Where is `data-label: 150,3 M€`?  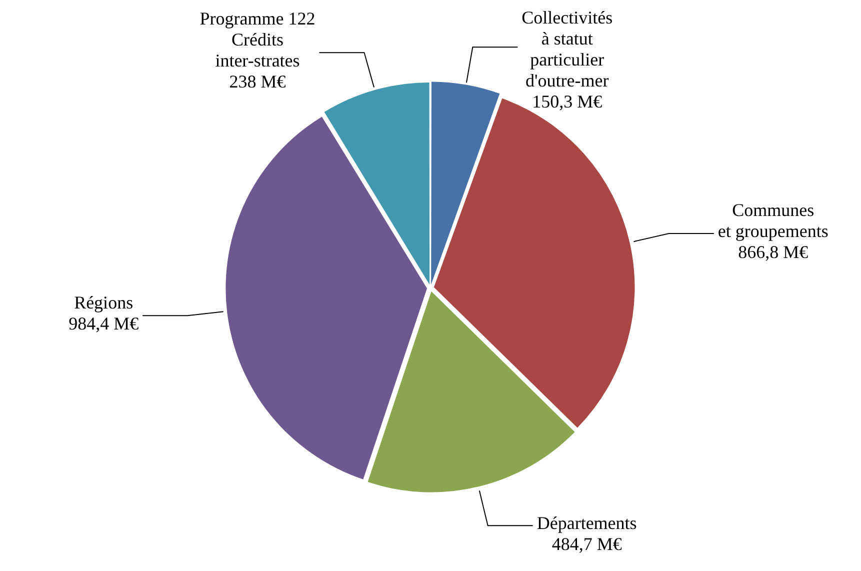
data-label: 150,3 M€ is located at coordinates (567, 102).